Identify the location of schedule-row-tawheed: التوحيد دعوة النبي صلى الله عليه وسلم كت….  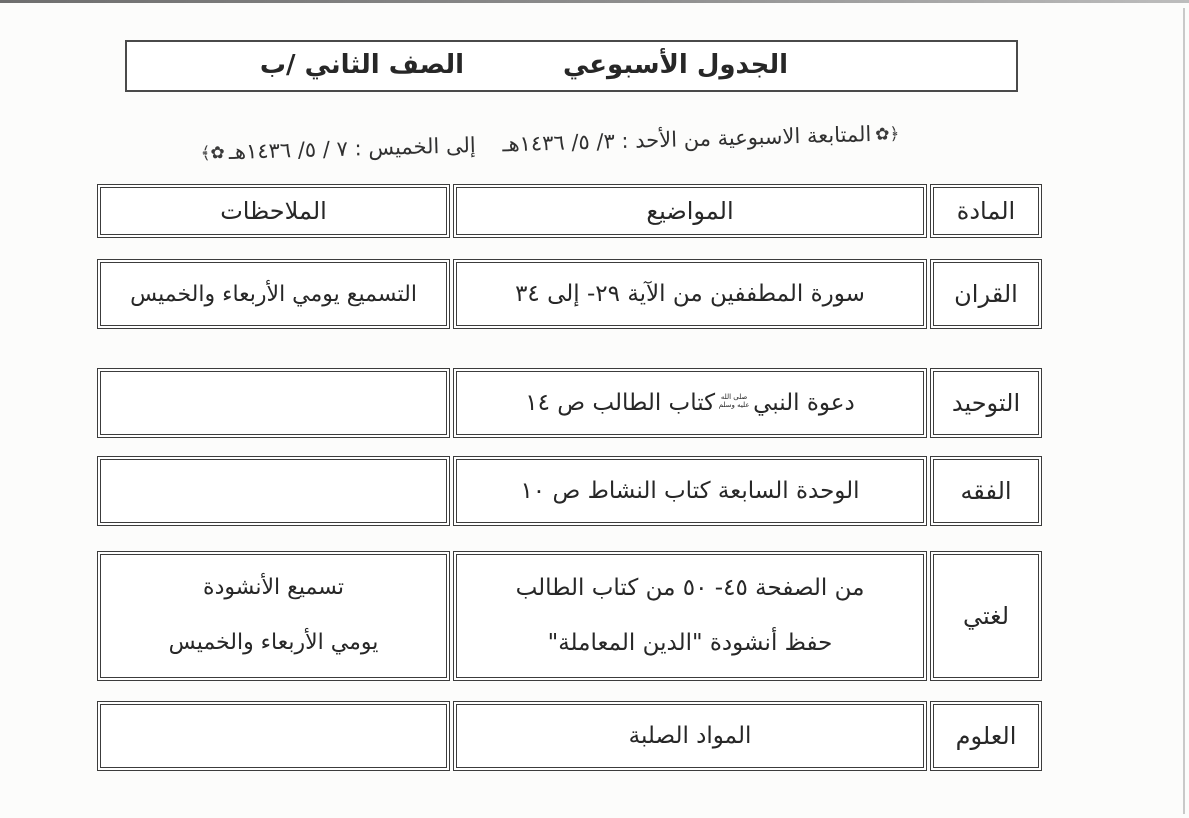
(569, 403).